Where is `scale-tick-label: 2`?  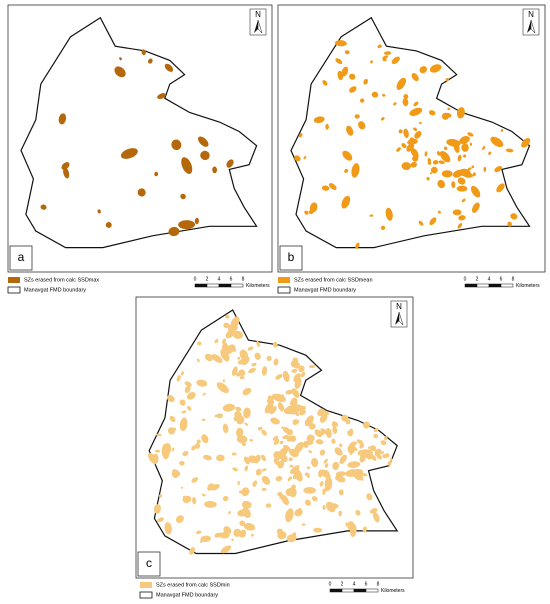
scale-tick-label: 2 is located at coordinates (342, 584).